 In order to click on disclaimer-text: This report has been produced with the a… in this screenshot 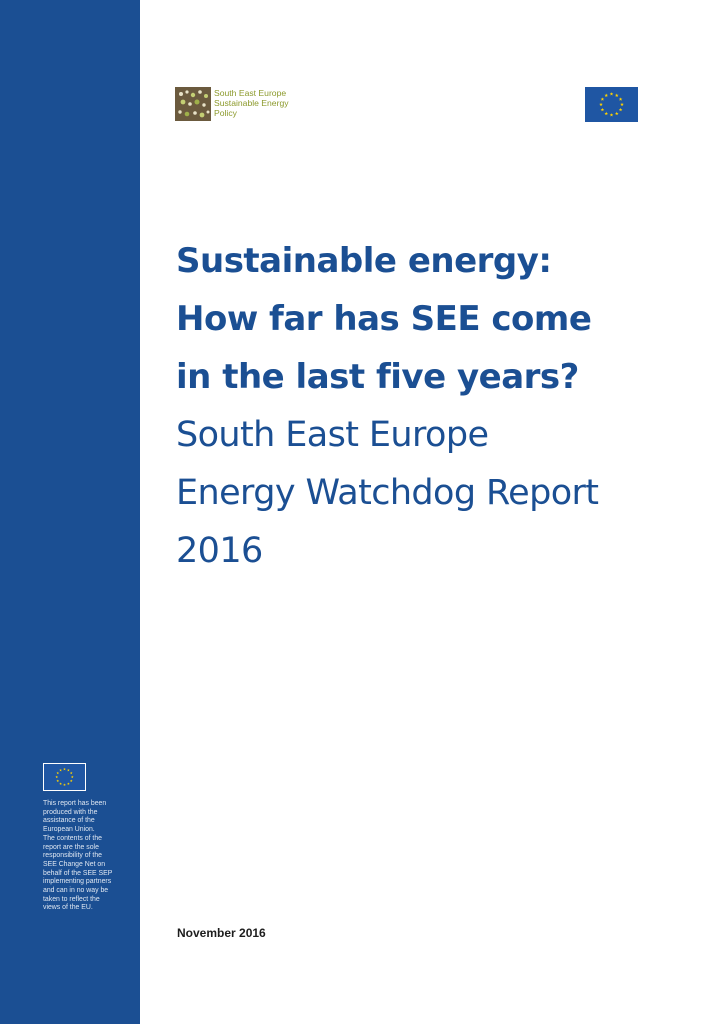, I will do `click(78, 856)`.